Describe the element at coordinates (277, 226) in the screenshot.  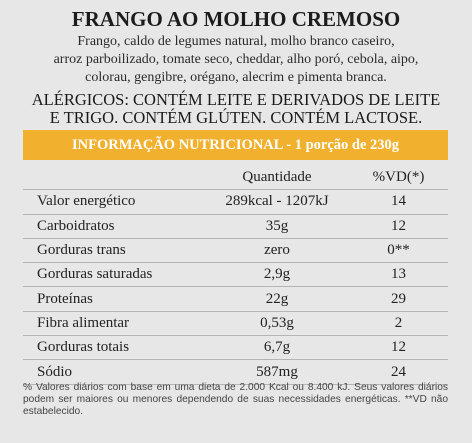
I see `nutrient-quantity: 35g` at that location.